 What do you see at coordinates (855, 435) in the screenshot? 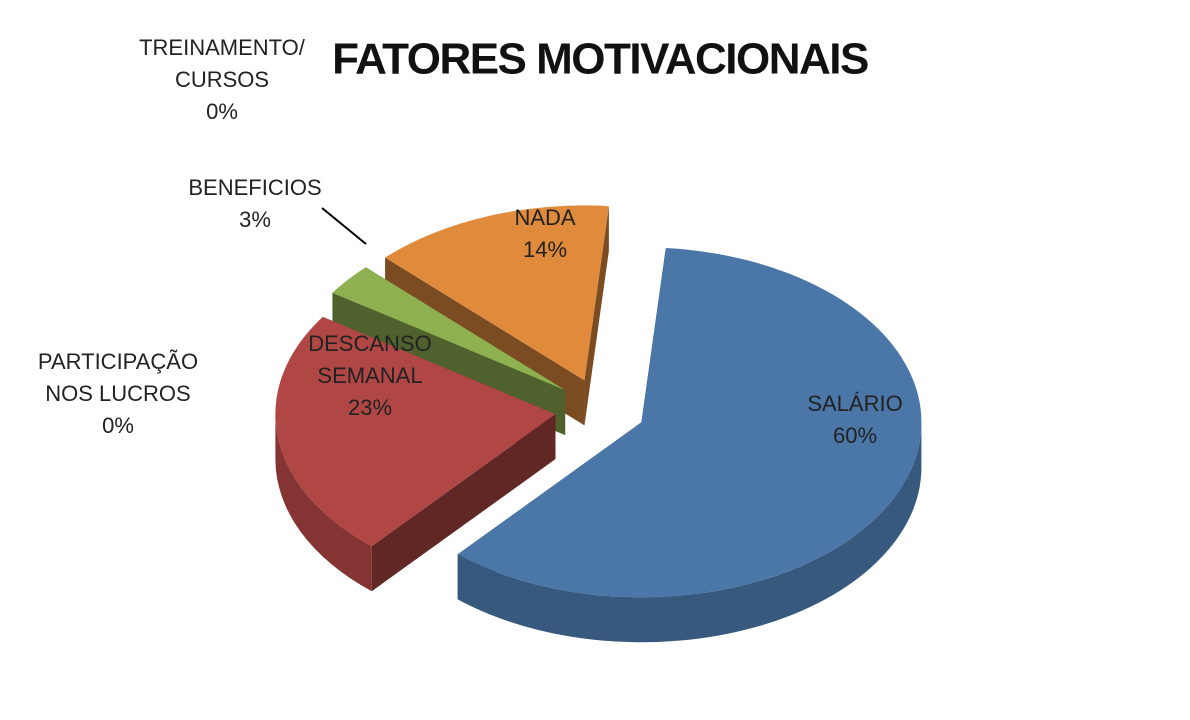
I see `label-value: 60%` at bounding box center [855, 435].